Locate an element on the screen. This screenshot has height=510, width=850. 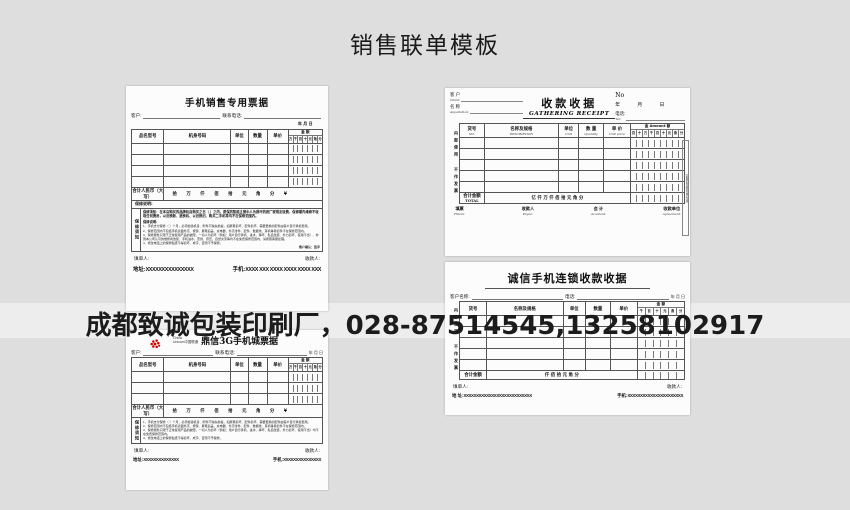
form2-amount-digit-head: 百十万千百十元角分 is located at coordinates (657, 133).